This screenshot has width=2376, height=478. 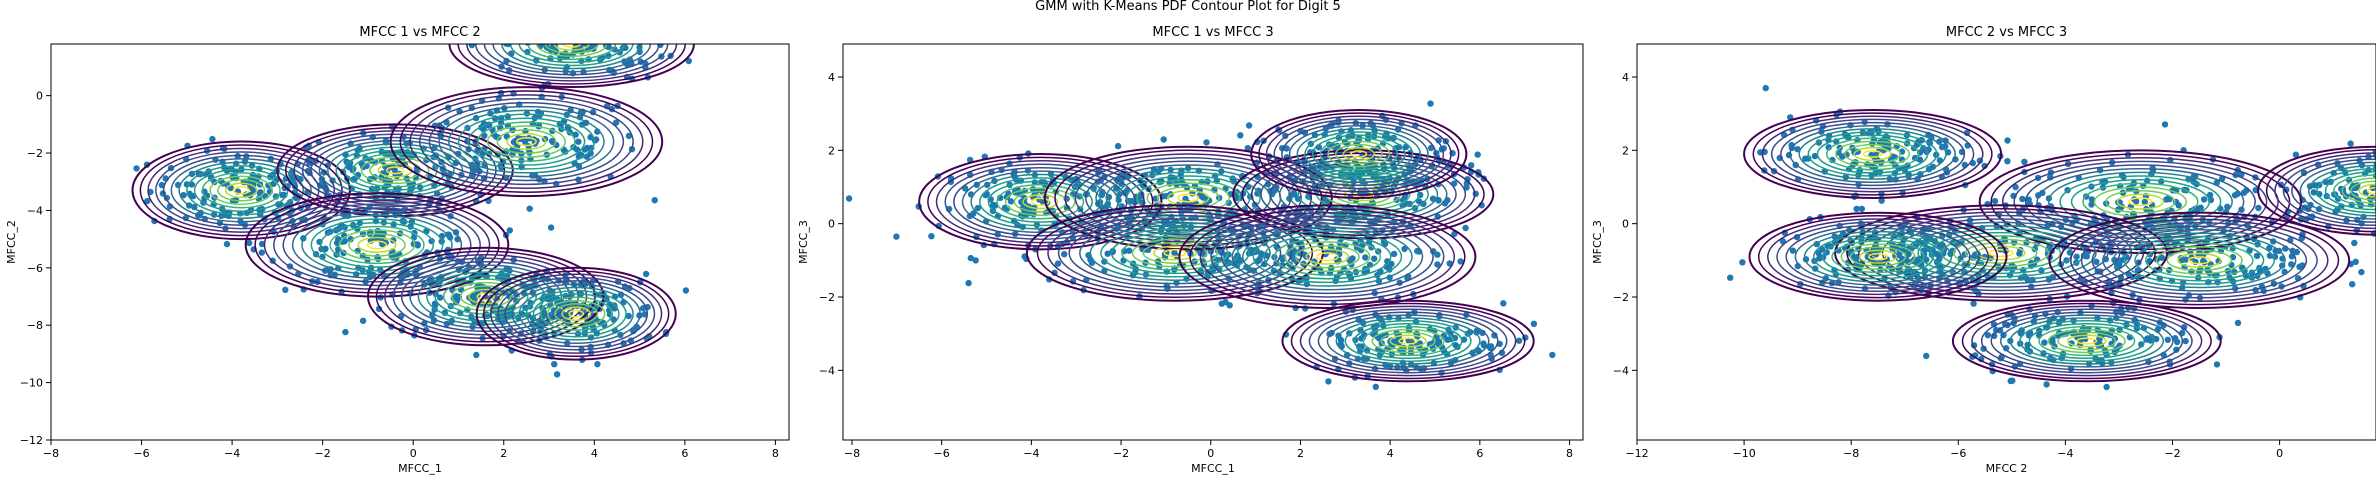 I want to click on gmm-component-4-contours, so click(x=2199, y=260).